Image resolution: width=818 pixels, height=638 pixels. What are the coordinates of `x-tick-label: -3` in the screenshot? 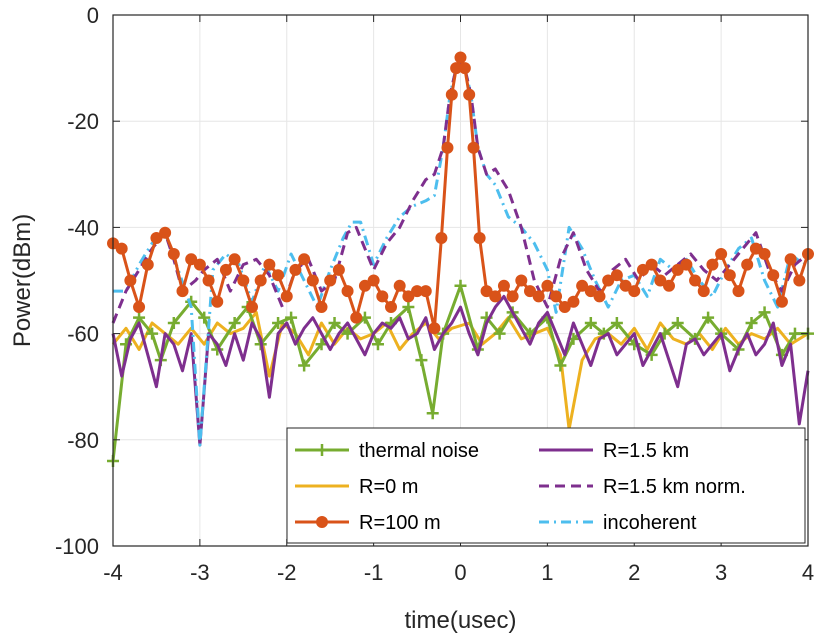 It's located at (200, 572).